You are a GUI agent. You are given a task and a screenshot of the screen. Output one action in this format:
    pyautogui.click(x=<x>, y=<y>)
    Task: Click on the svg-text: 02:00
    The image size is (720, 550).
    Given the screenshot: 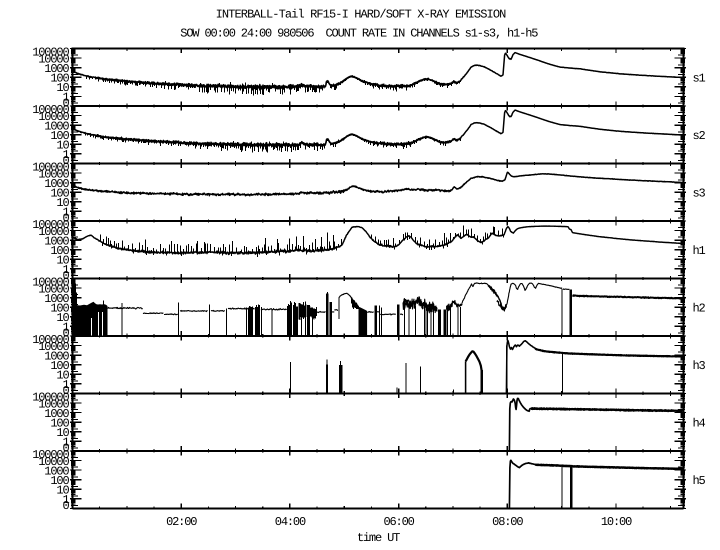 What is the action you would take?
    pyautogui.click(x=181, y=522)
    